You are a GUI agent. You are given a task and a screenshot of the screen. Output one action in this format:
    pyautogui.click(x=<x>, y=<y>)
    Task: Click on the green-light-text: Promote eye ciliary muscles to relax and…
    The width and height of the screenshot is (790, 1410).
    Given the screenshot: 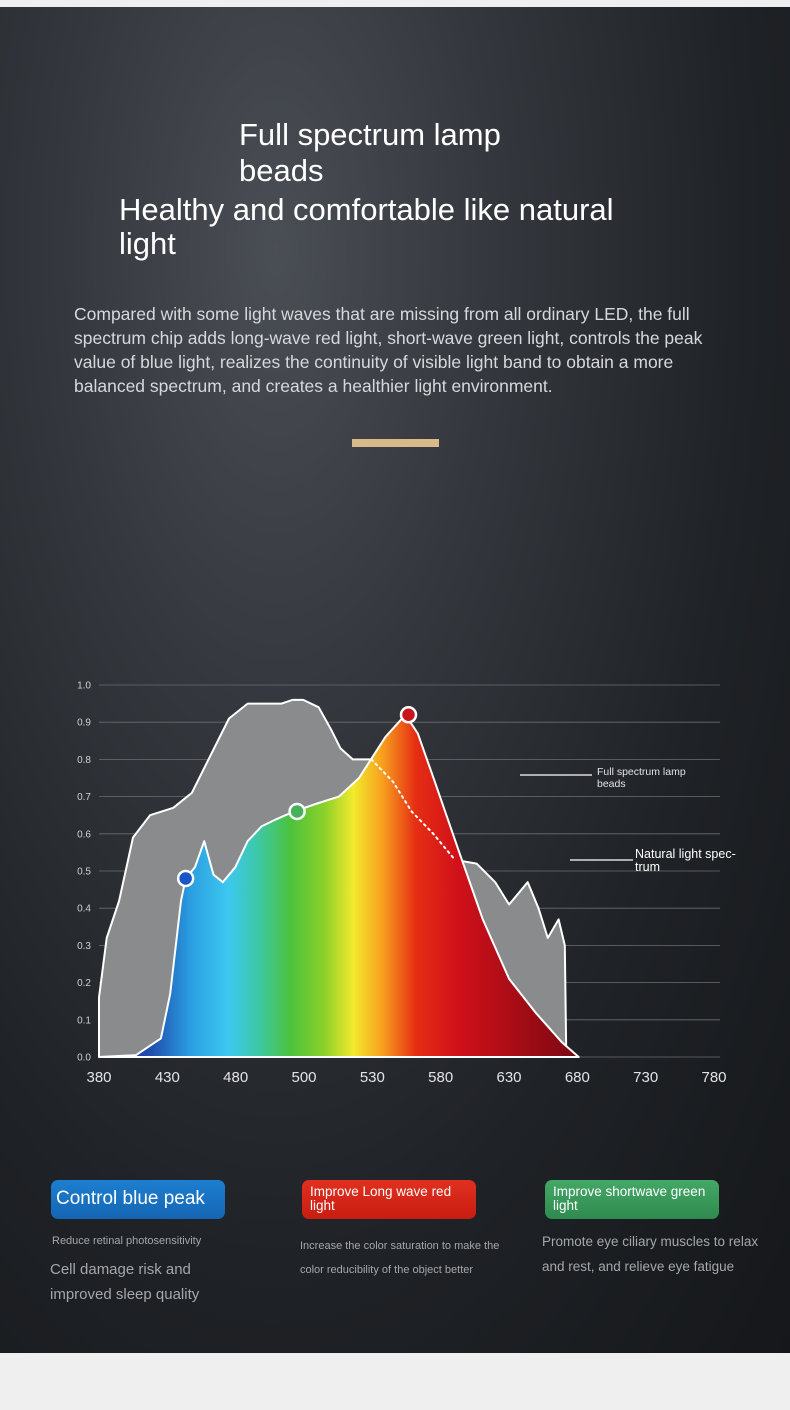 What is the action you would take?
    pyautogui.click(x=650, y=1254)
    